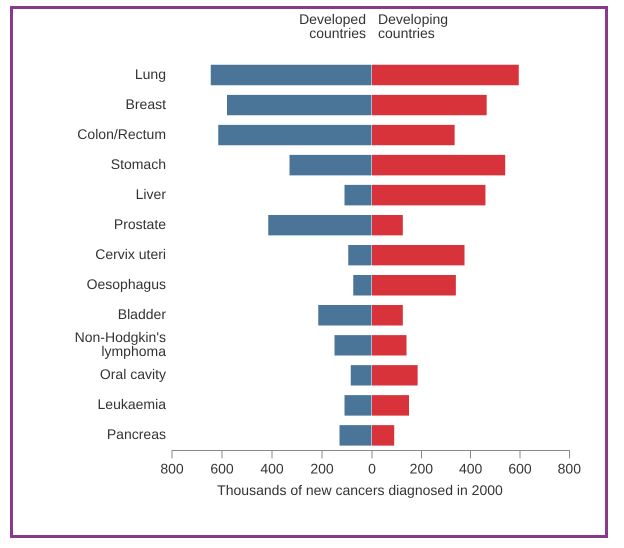  I want to click on y-tick-label: Leukaemia, so click(132, 404).